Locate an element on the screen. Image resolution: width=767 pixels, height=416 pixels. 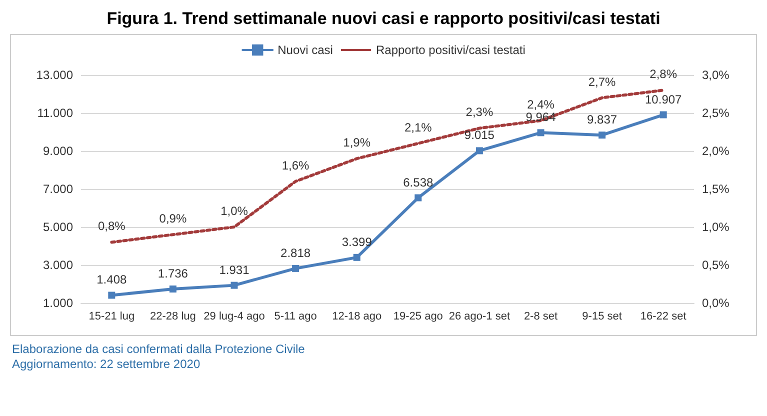
y2-tick-label: 2,0% is located at coordinates (716, 151).